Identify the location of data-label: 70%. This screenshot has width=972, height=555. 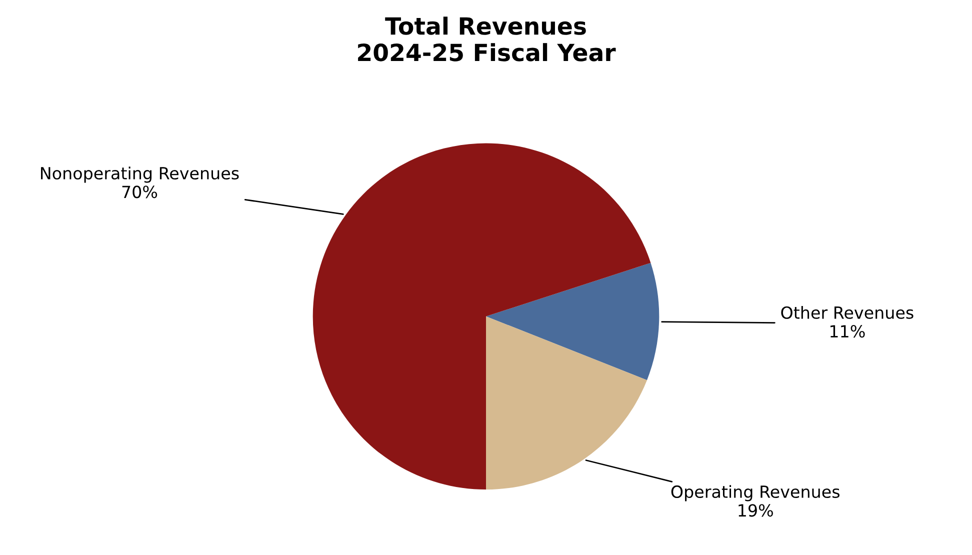
(140, 192).